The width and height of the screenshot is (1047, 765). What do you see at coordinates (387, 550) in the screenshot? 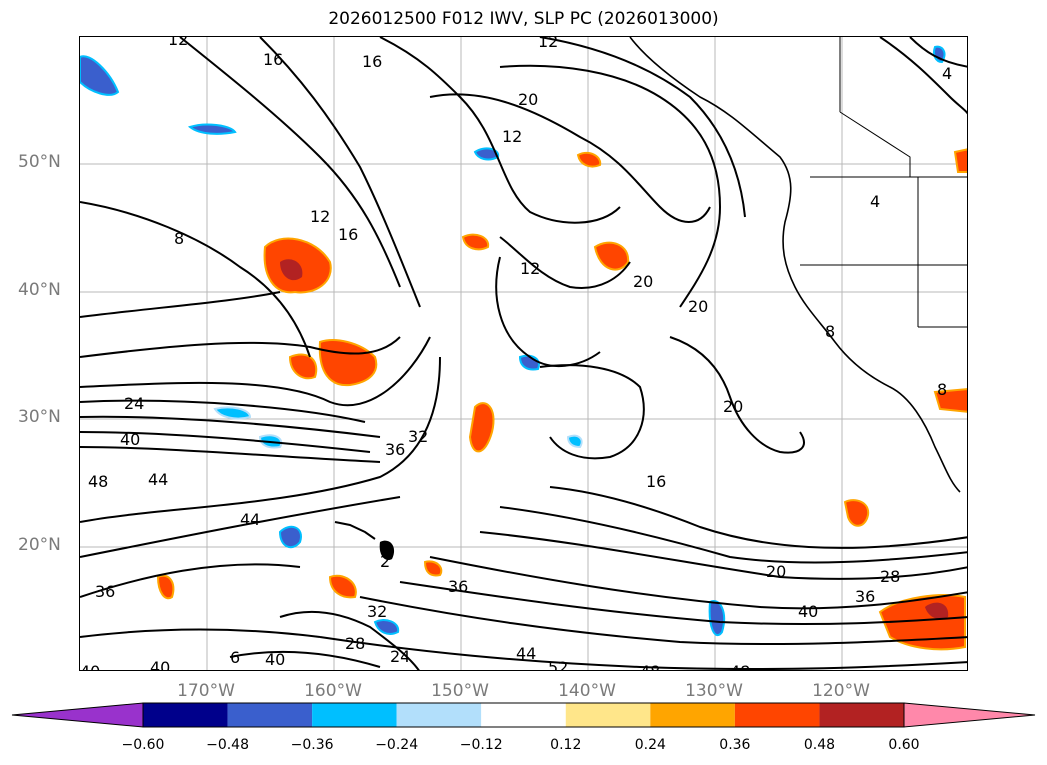
I see `hawaii-island-shape` at bounding box center [387, 550].